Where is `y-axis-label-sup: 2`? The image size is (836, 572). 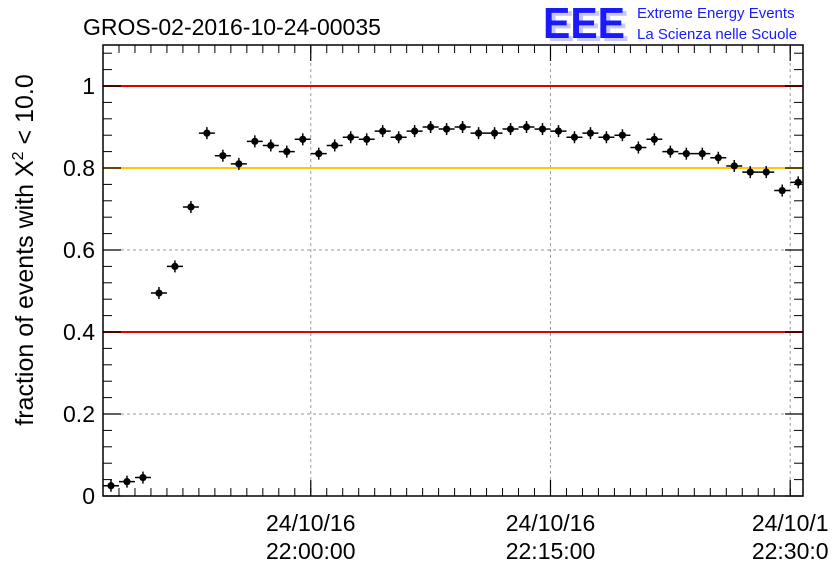
y-axis-label-sup: 2 is located at coordinates (18, 155).